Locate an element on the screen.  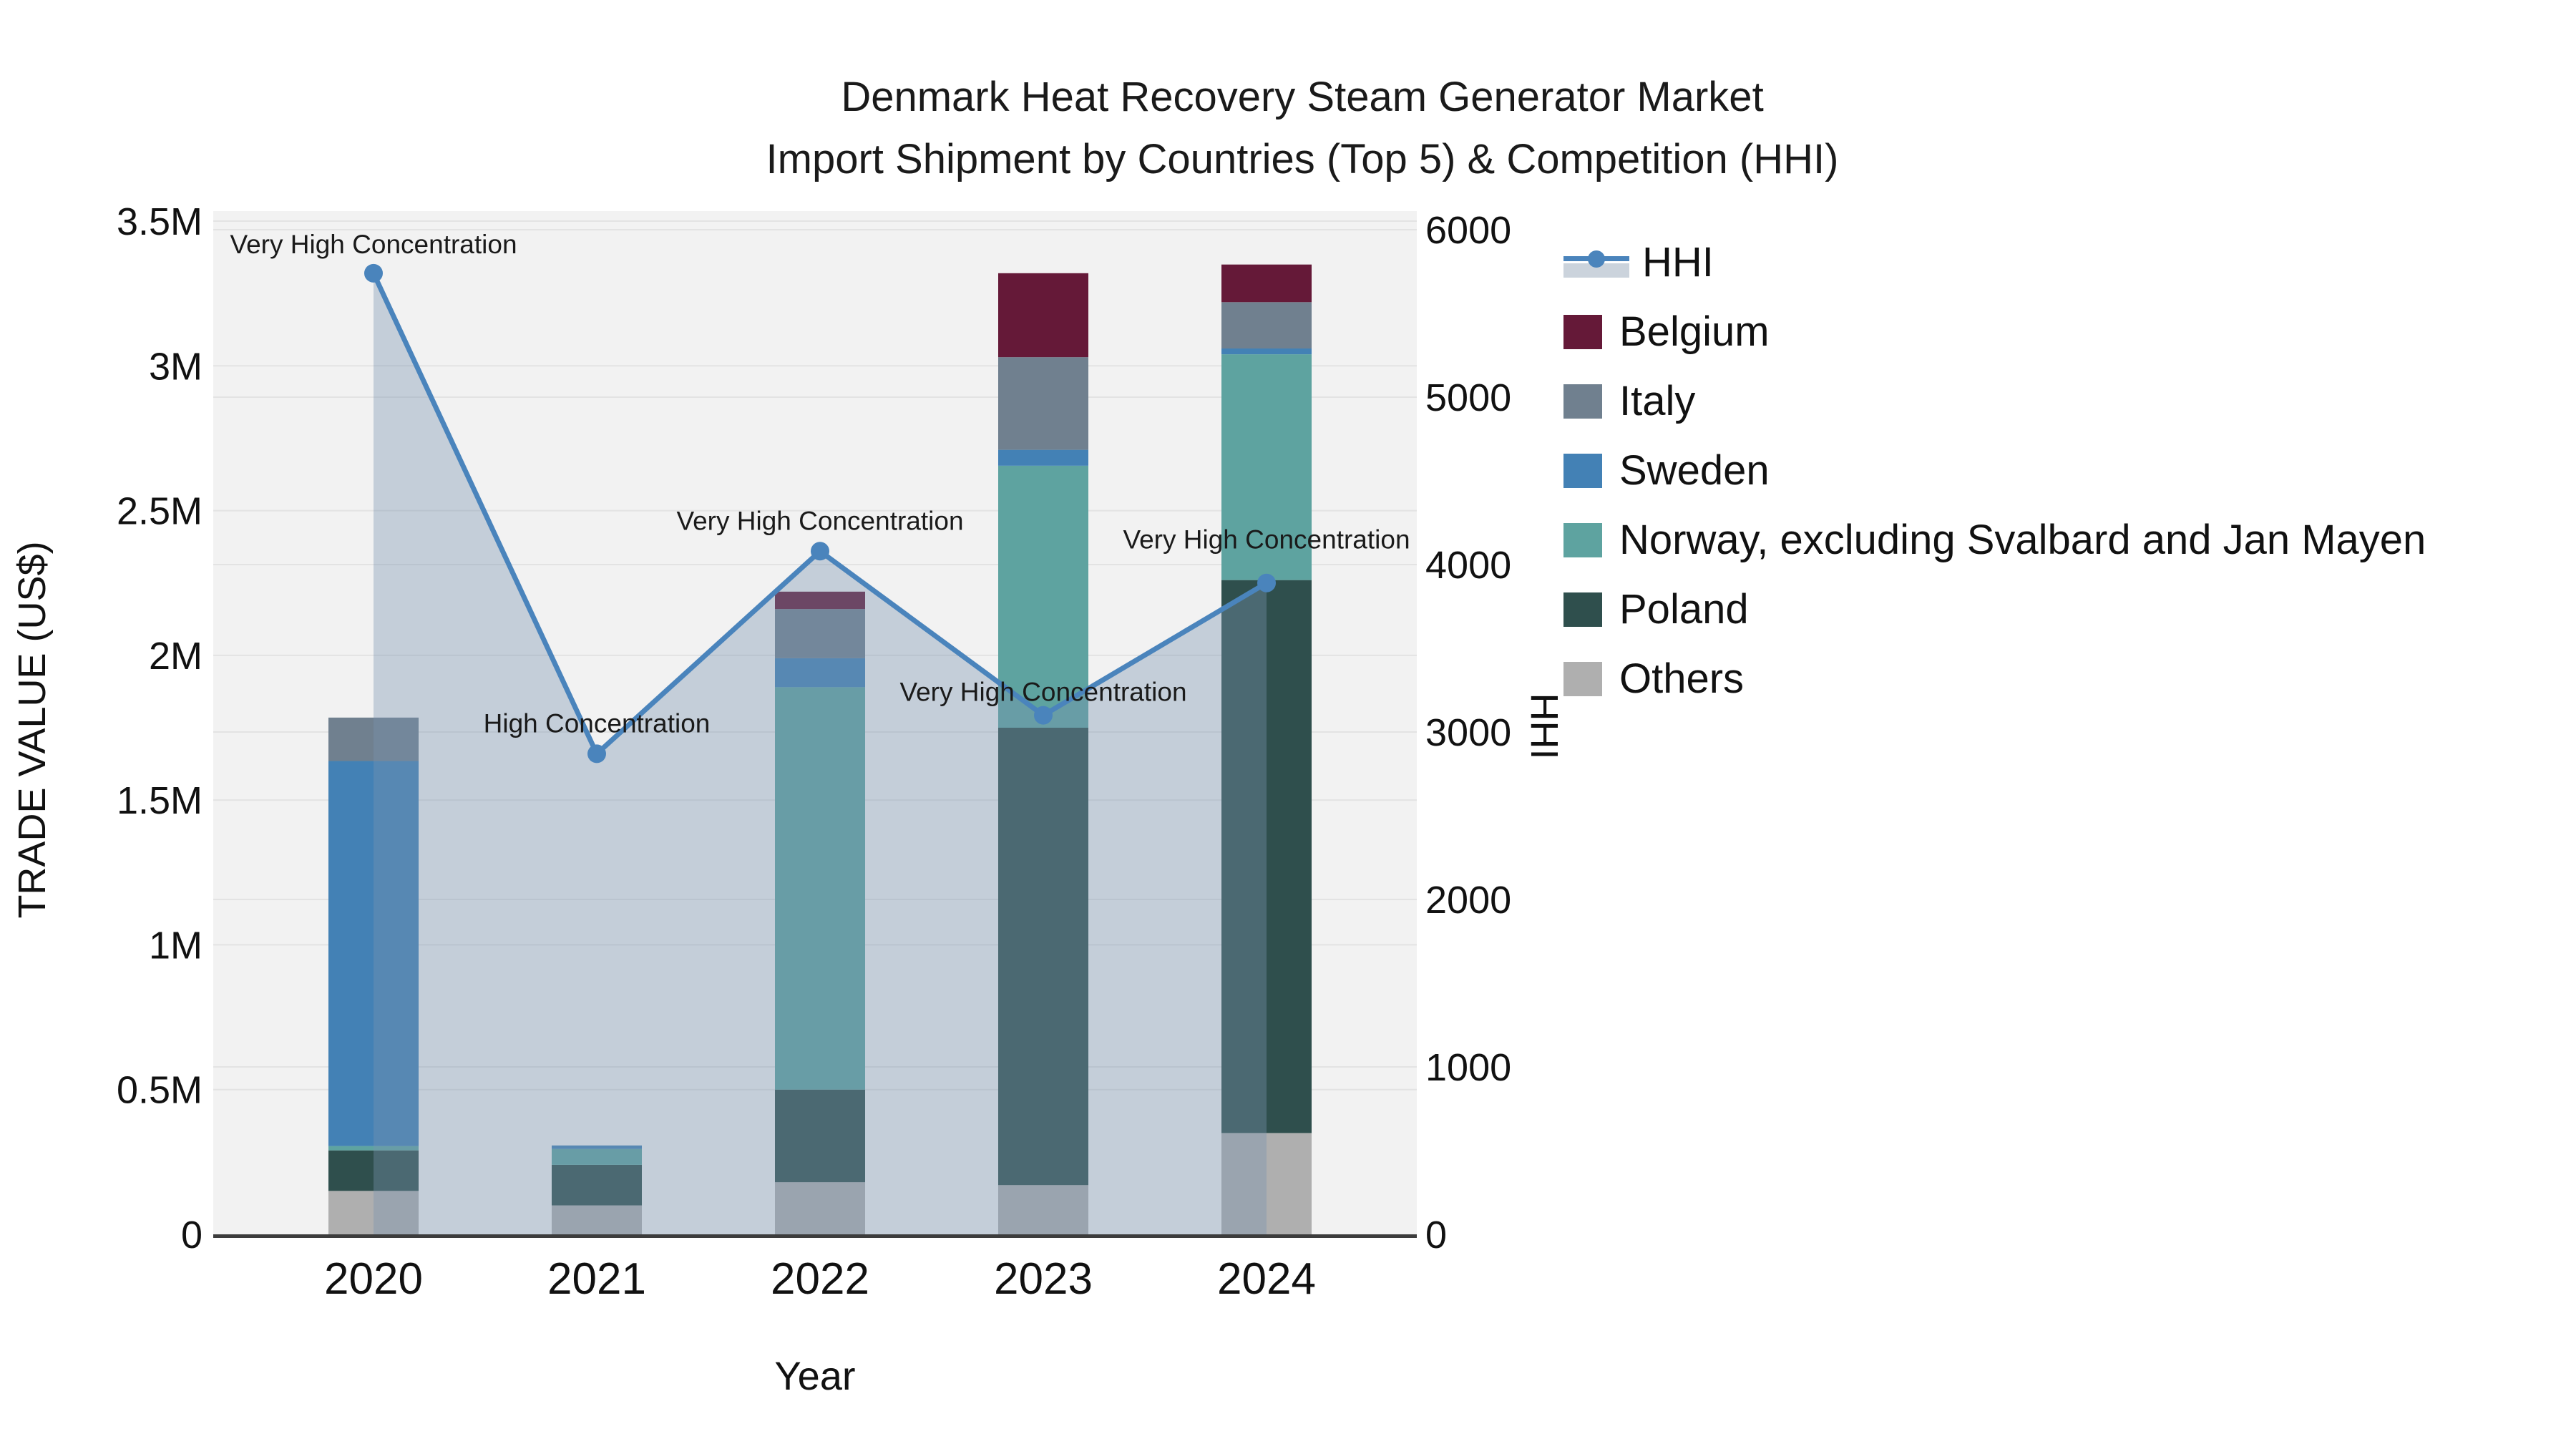
legend-item-label: Belgium is located at coordinates (1694, 331).